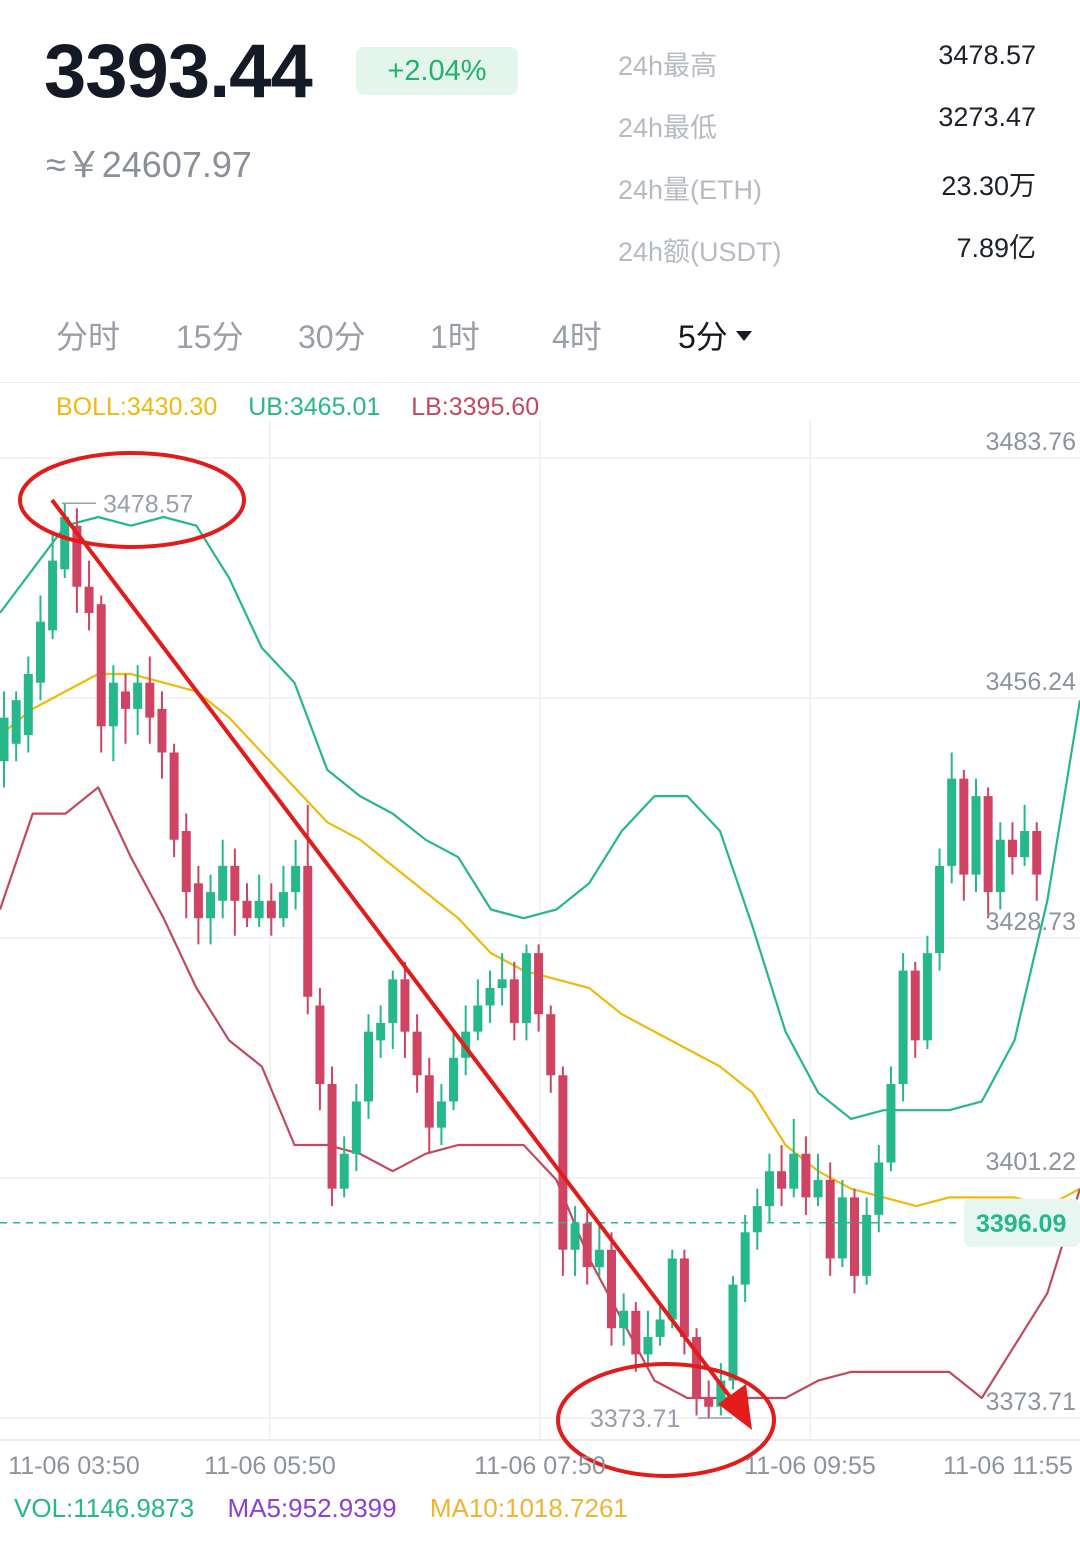  Describe the element at coordinates (270, 1466) in the screenshot. I see `x-tick-label: 11-06 05:50` at that location.